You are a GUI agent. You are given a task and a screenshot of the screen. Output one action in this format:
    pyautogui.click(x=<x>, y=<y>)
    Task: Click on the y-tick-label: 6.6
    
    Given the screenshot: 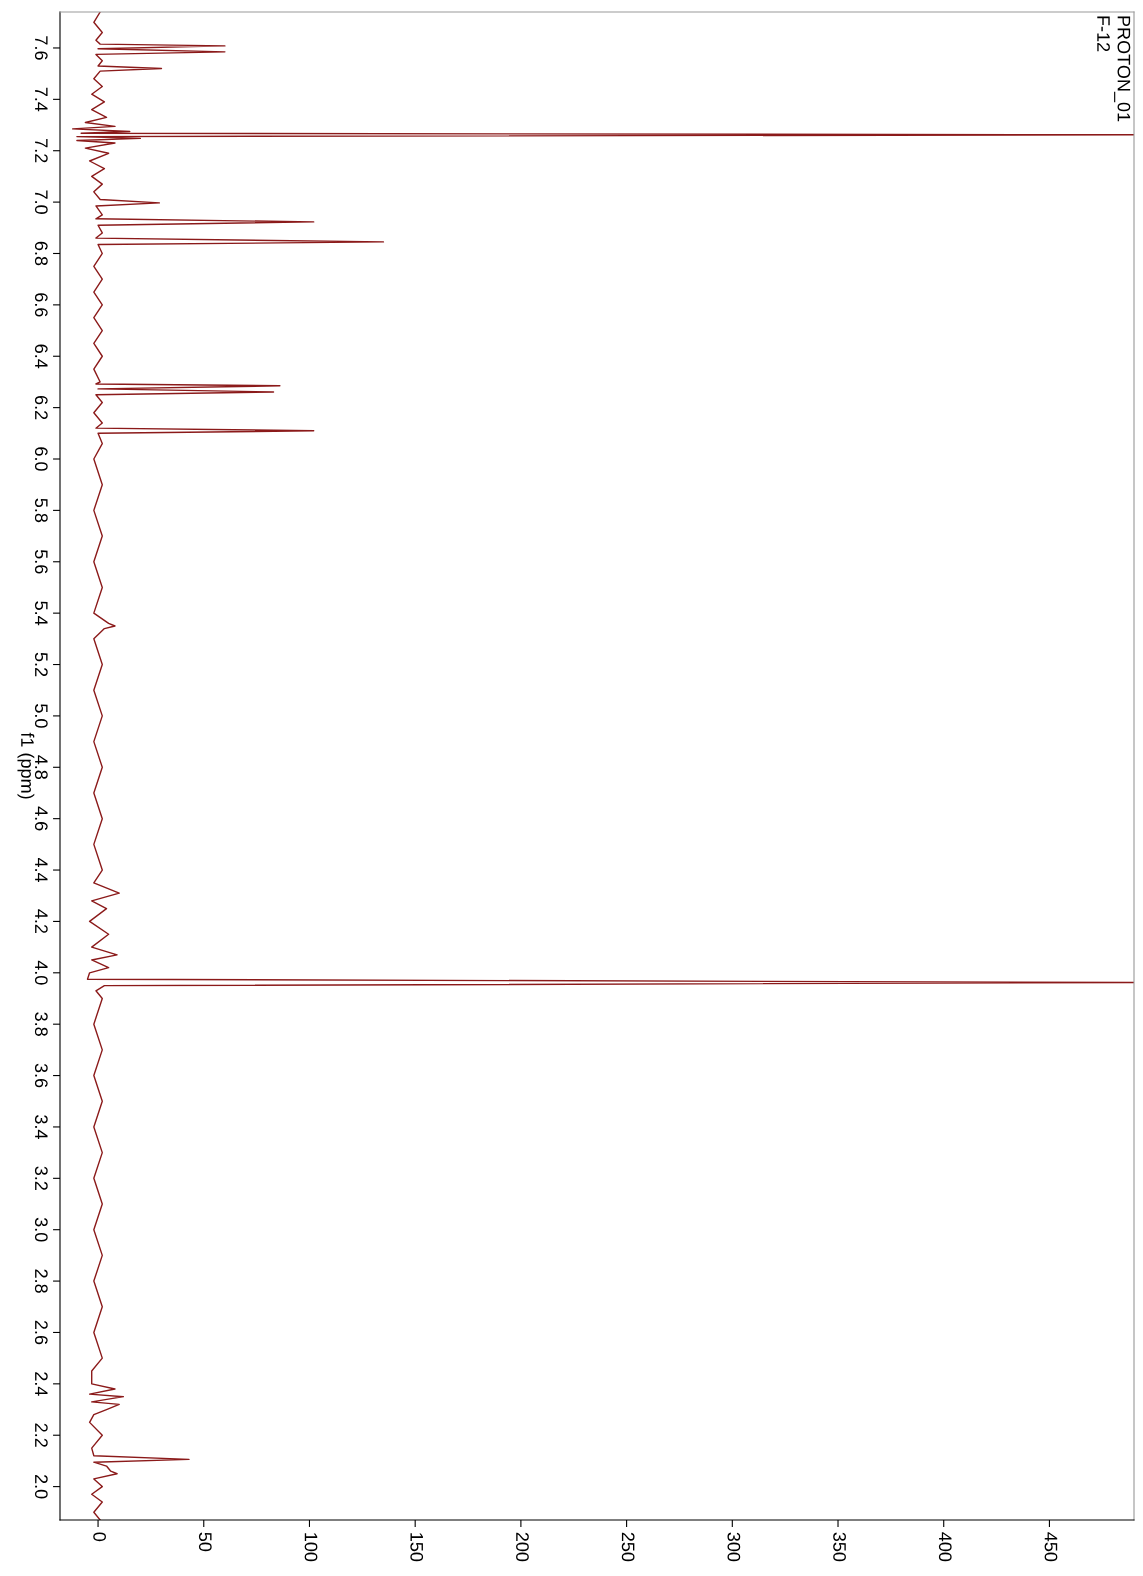 What is the action you would take?
    pyautogui.click(x=41, y=305)
    